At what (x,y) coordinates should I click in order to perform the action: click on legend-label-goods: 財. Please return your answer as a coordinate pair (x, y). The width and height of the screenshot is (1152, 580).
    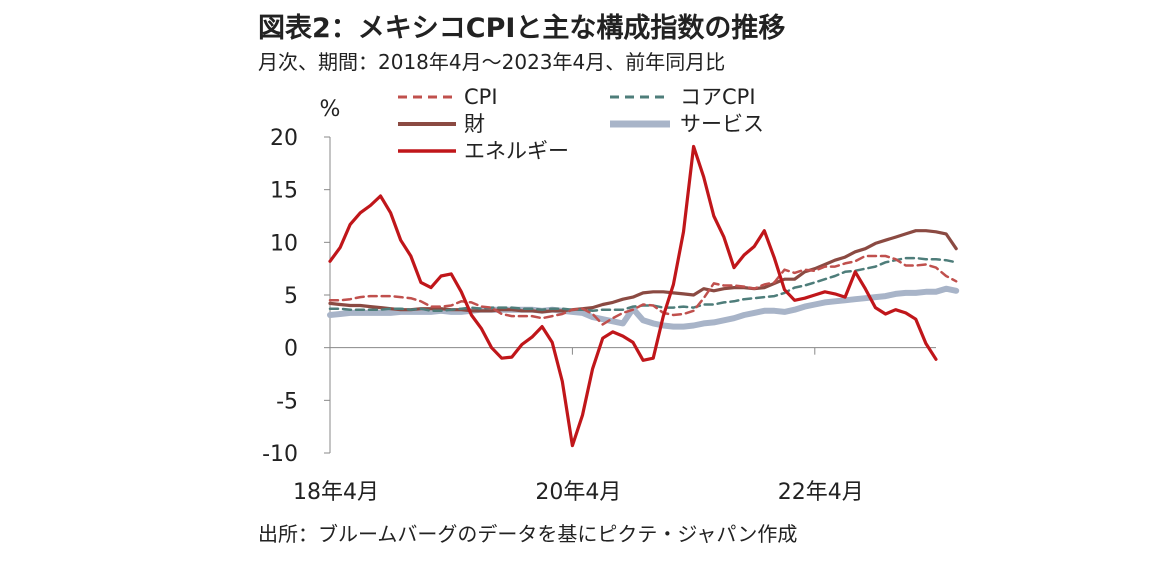
    Looking at the image, I should click on (474, 124).